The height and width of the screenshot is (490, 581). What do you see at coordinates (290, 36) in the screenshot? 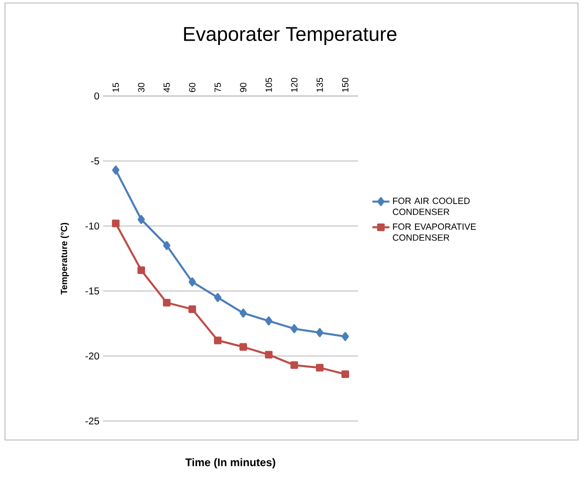
I see `chart-title: Evaporater Temperature` at bounding box center [290, 36].